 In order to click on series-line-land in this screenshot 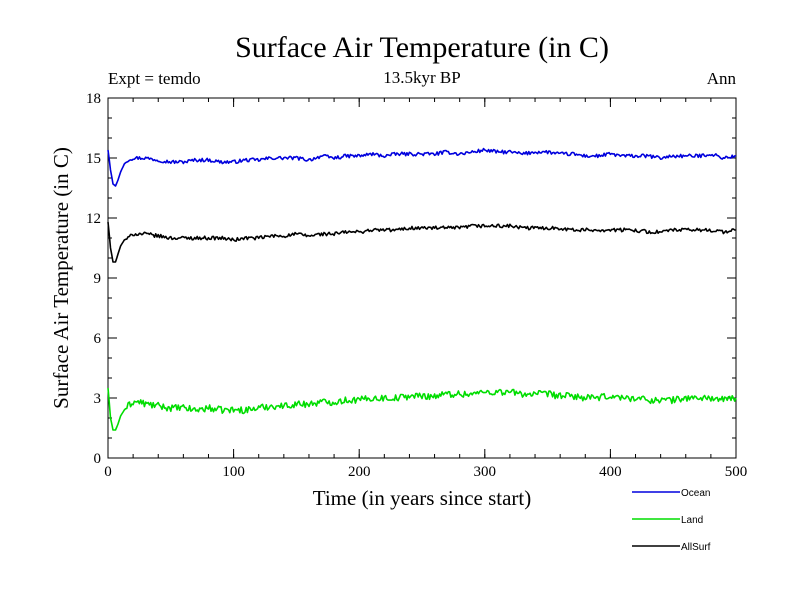, I will do `click(422, 409)`.